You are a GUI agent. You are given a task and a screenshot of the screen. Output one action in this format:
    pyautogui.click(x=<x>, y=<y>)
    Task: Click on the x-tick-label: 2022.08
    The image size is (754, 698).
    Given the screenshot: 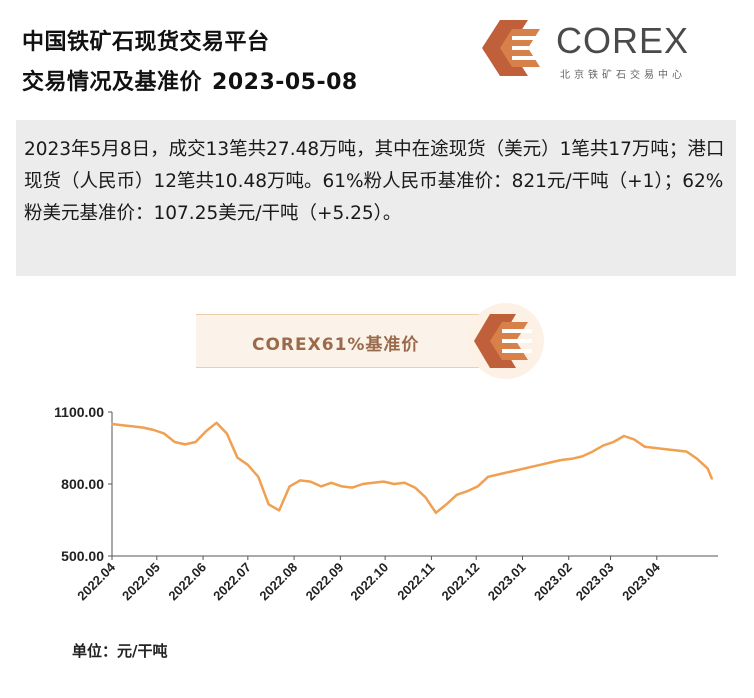 What is the action you would take?
    pyautogui.click(x=278, y=582)
    